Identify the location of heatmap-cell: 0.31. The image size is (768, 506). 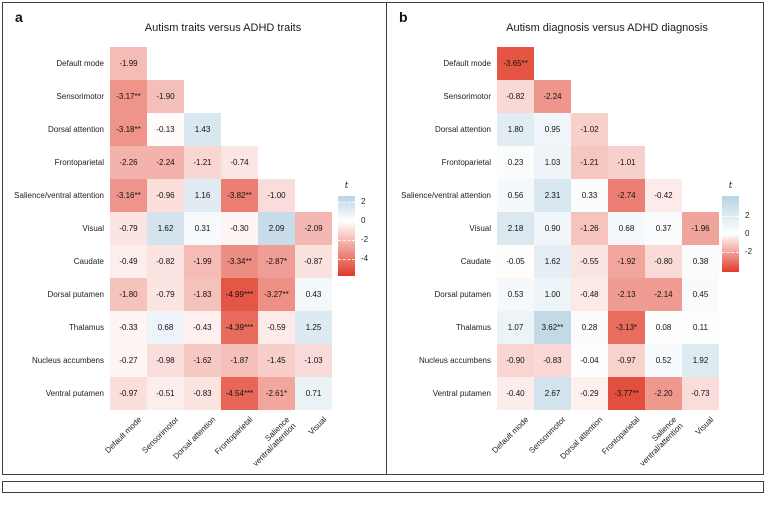
(202, 228).